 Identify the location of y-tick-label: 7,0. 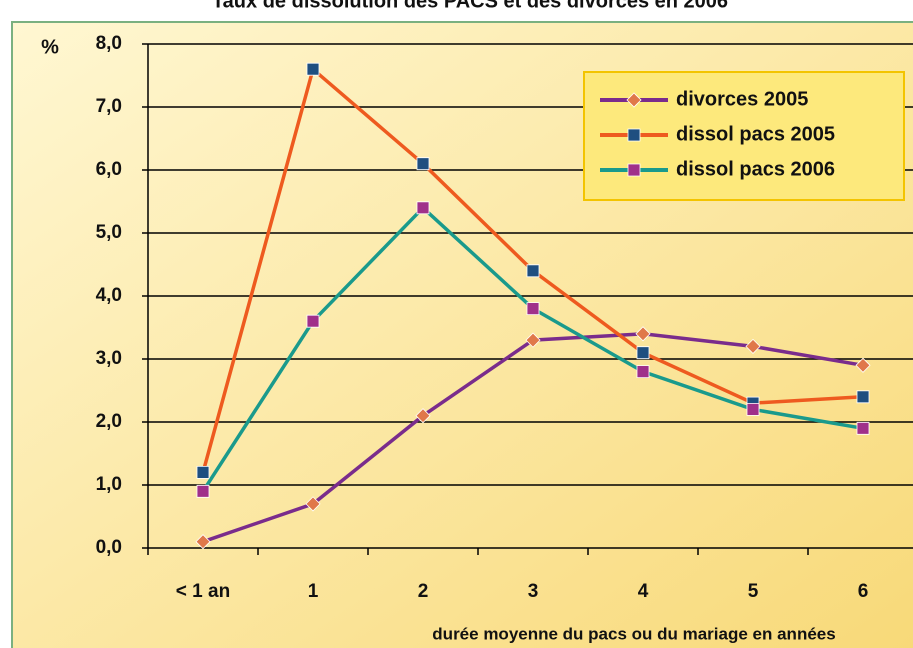
(109, 106).